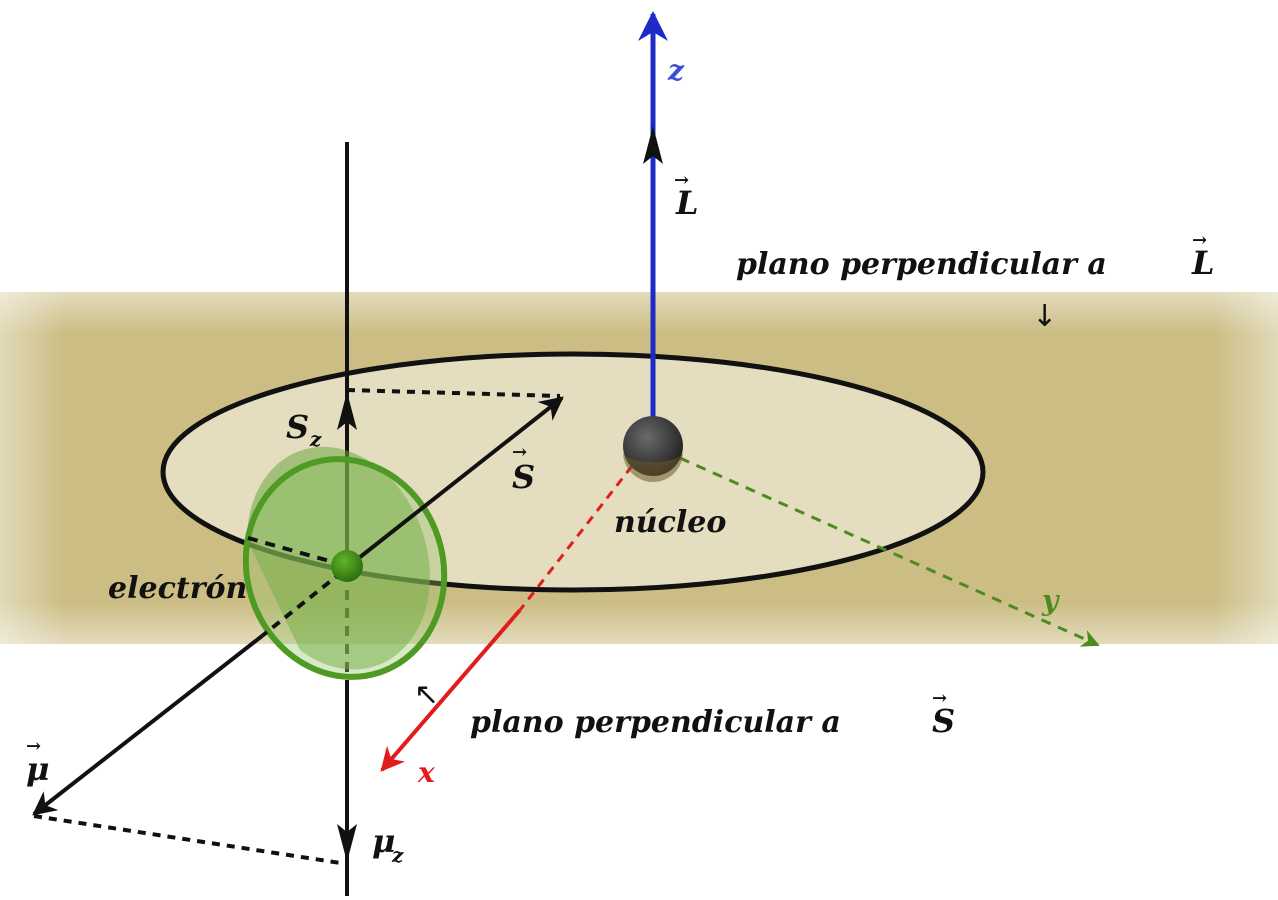 The height and width of the screenshot is (900, 1278). I want to click on muz-subscript: z, so click(397, 855).